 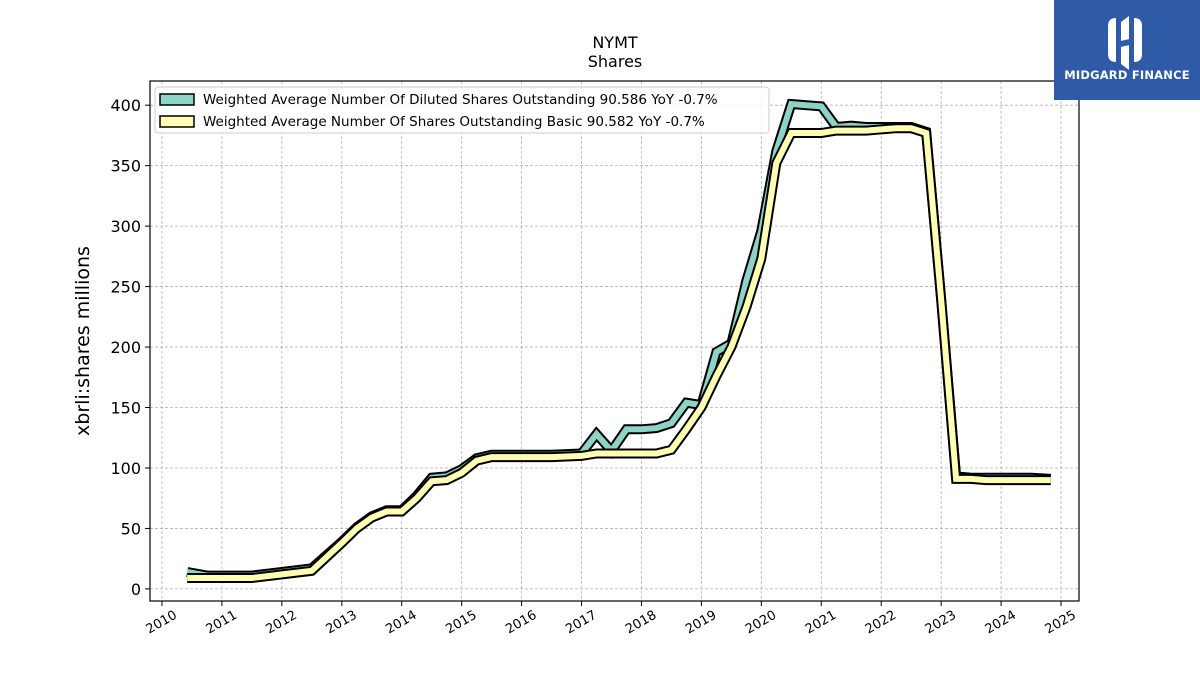 I want to click on x-tick-label: 2014, so click(x=401, y=623).